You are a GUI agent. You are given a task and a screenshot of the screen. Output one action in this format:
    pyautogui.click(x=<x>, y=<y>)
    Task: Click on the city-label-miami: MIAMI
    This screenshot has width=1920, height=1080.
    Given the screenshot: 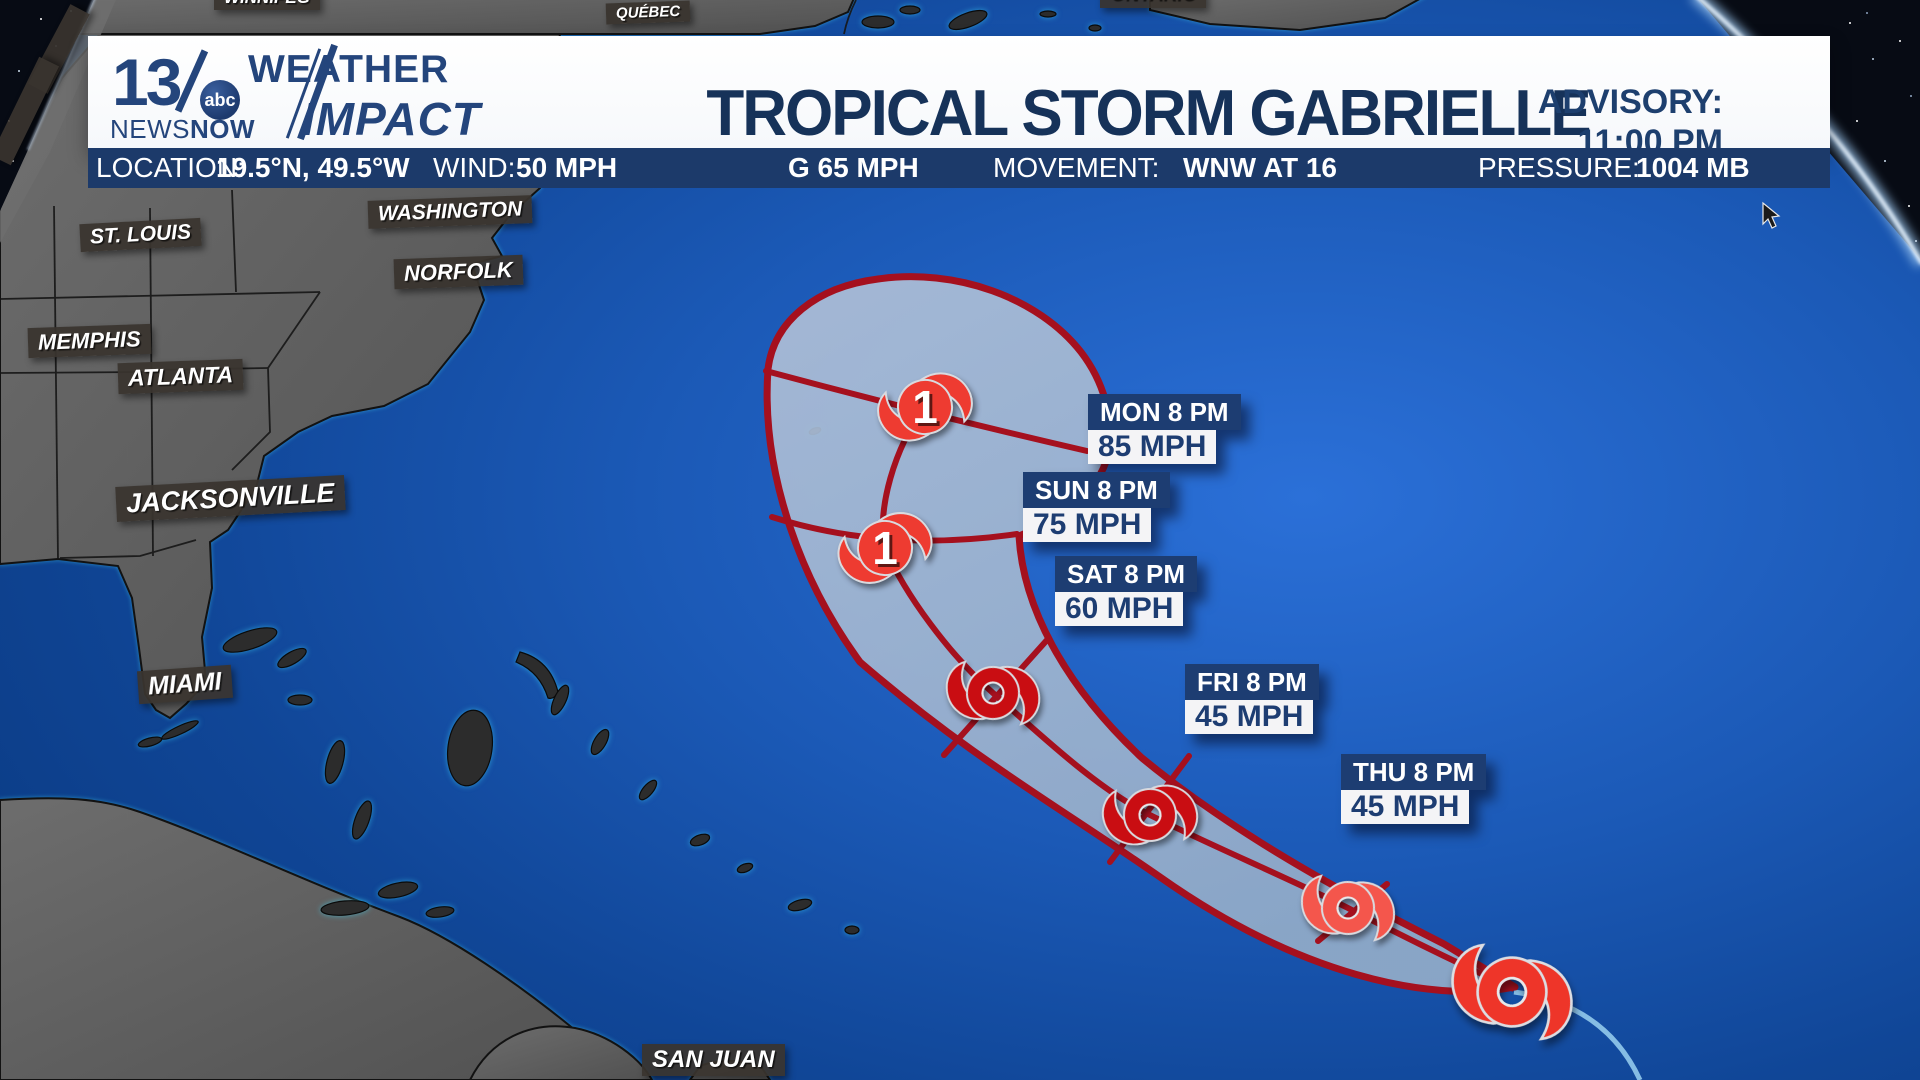 What is the action you would take?
    pyautogui.click(x=184, y=684)
    